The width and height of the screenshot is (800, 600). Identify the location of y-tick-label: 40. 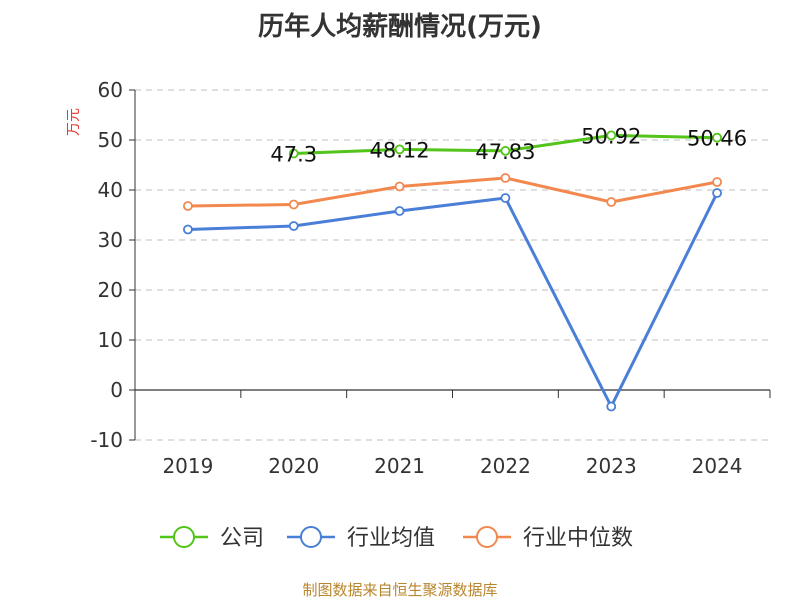
(110, 190).